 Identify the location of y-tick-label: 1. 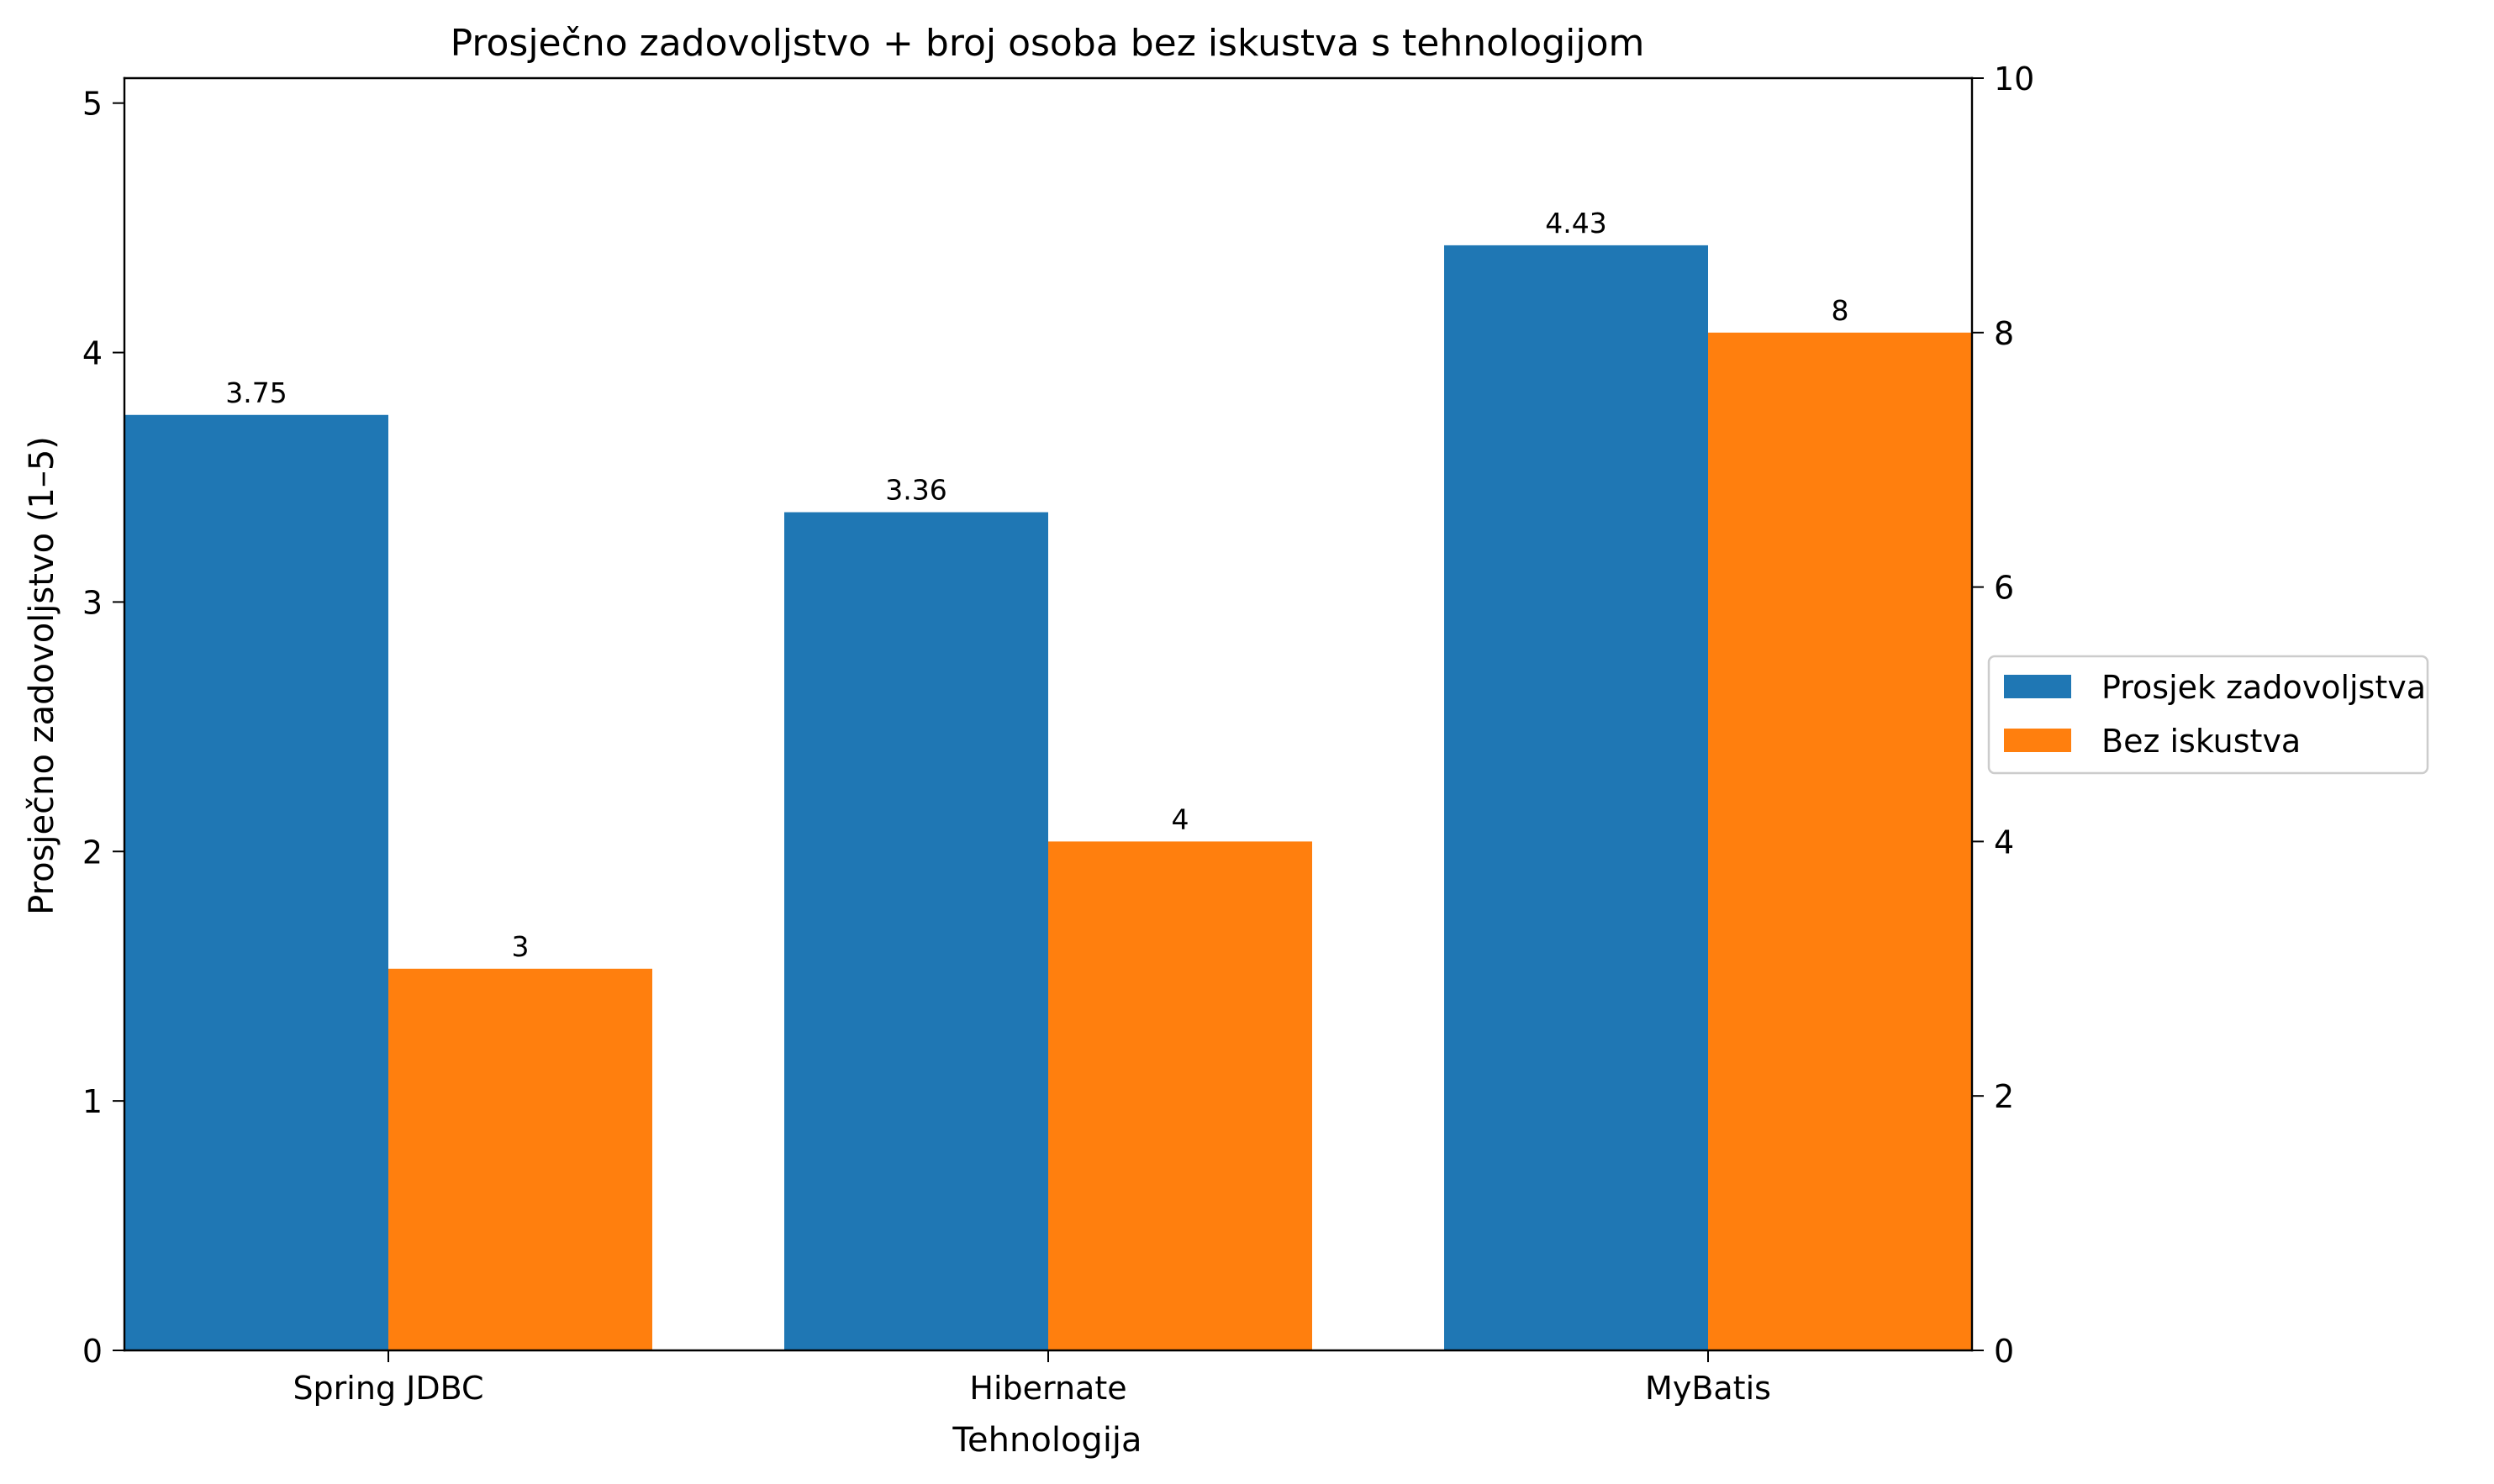
(92, 1101).